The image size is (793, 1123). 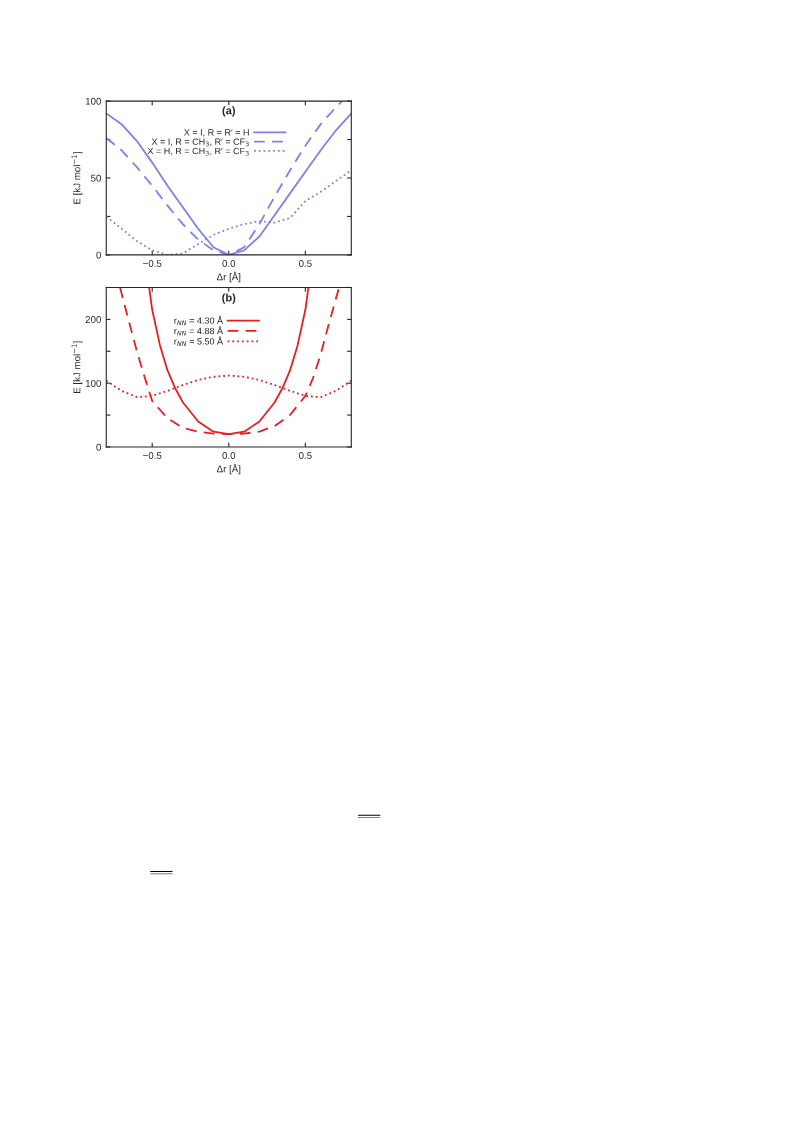 I want to click on y-tick-label: 200, so click(x=93, y=319).